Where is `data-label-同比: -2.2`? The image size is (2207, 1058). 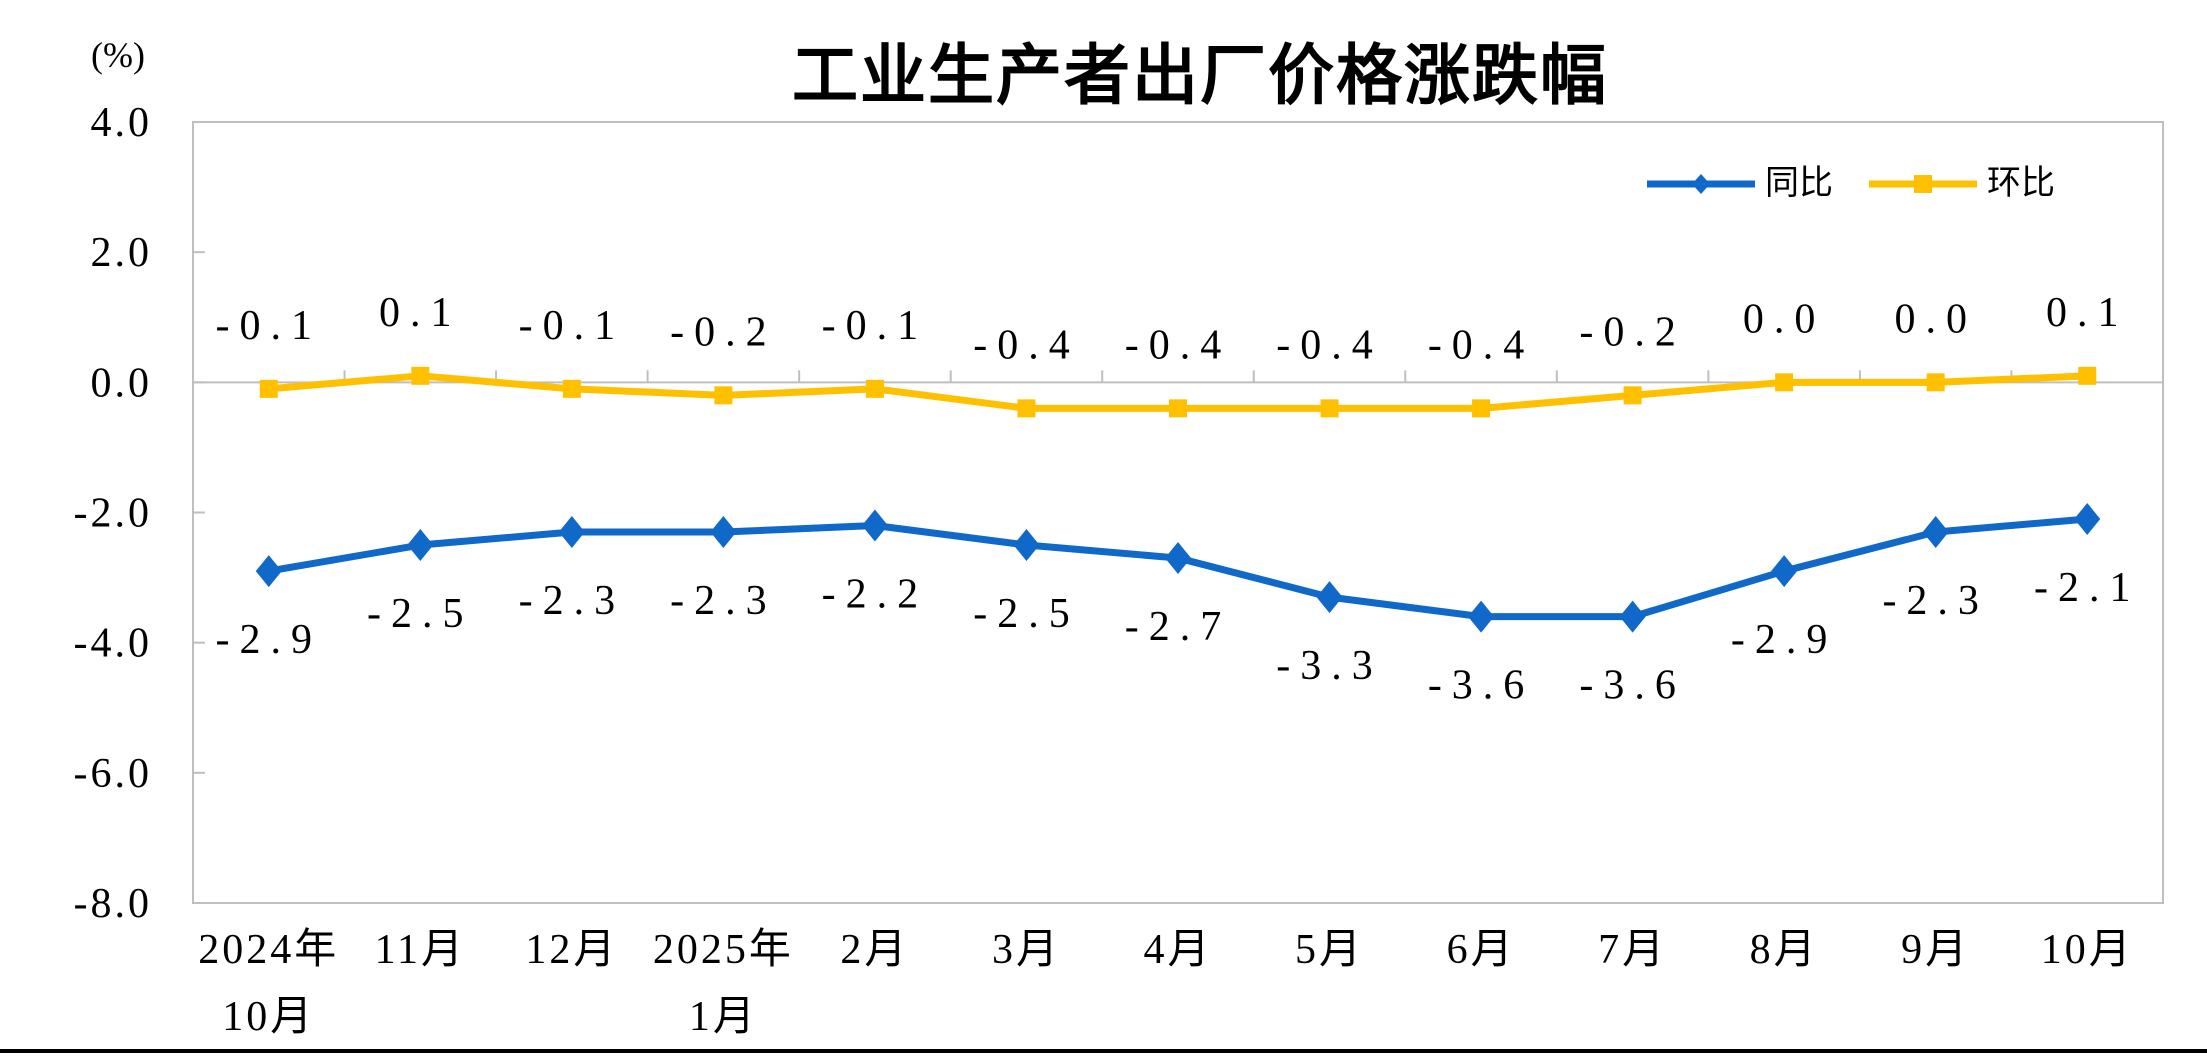
data-label-同比: -2.2 is located at coordinates (875, 595).